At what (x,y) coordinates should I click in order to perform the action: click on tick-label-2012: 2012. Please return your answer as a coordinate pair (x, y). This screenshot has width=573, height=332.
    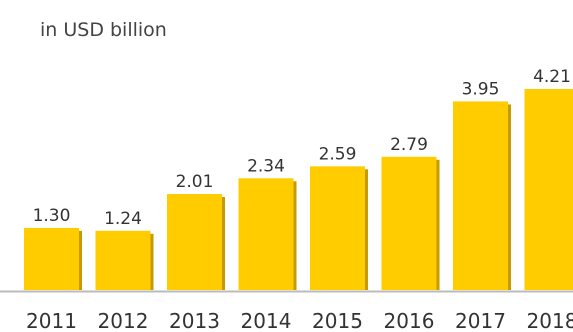
    Looking at the image, I should click on (123, 320).